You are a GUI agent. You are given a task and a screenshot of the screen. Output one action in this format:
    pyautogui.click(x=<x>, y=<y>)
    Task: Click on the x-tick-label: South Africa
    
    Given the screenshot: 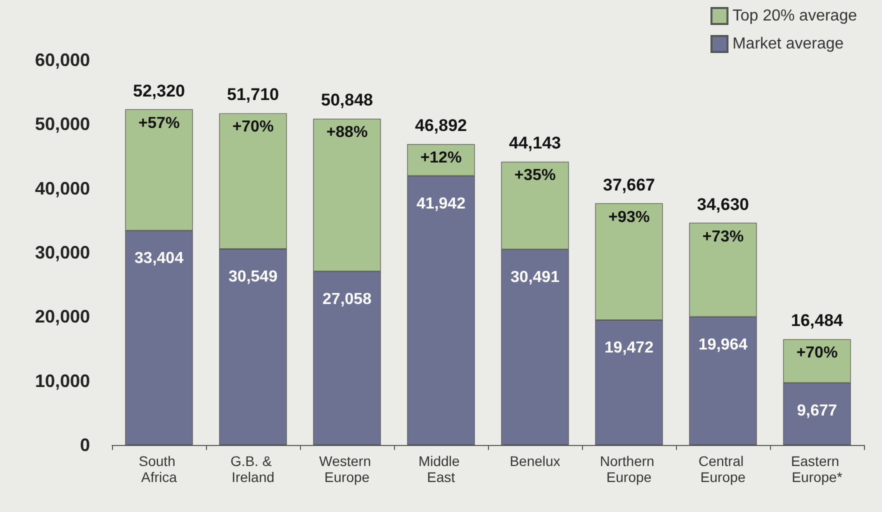 What is the action you would take?
    pyautogui.click(x=159, y=469)
    